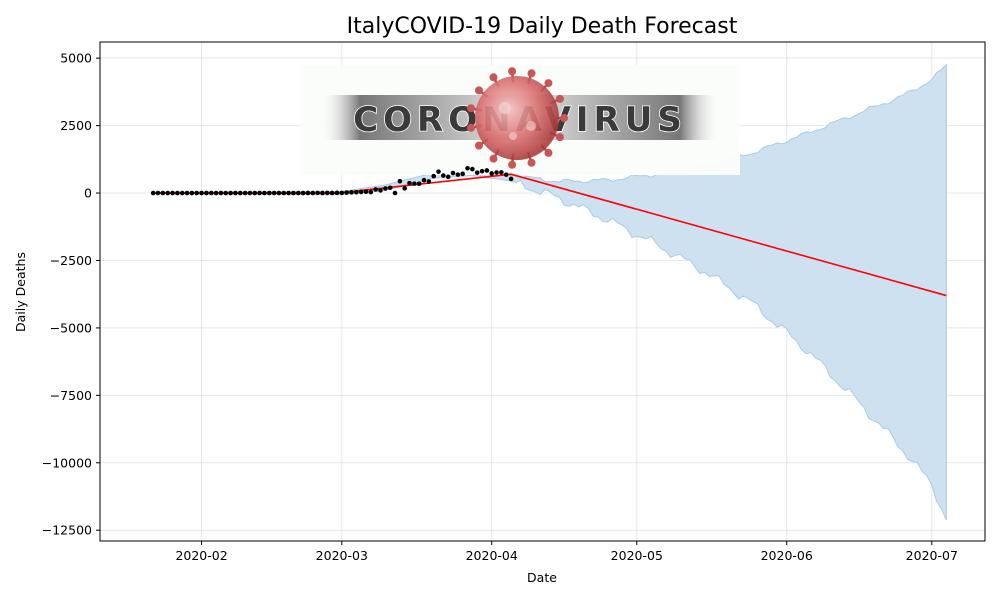  I want to click on y-axis-label: Daily Deaths, so click(20, 292).